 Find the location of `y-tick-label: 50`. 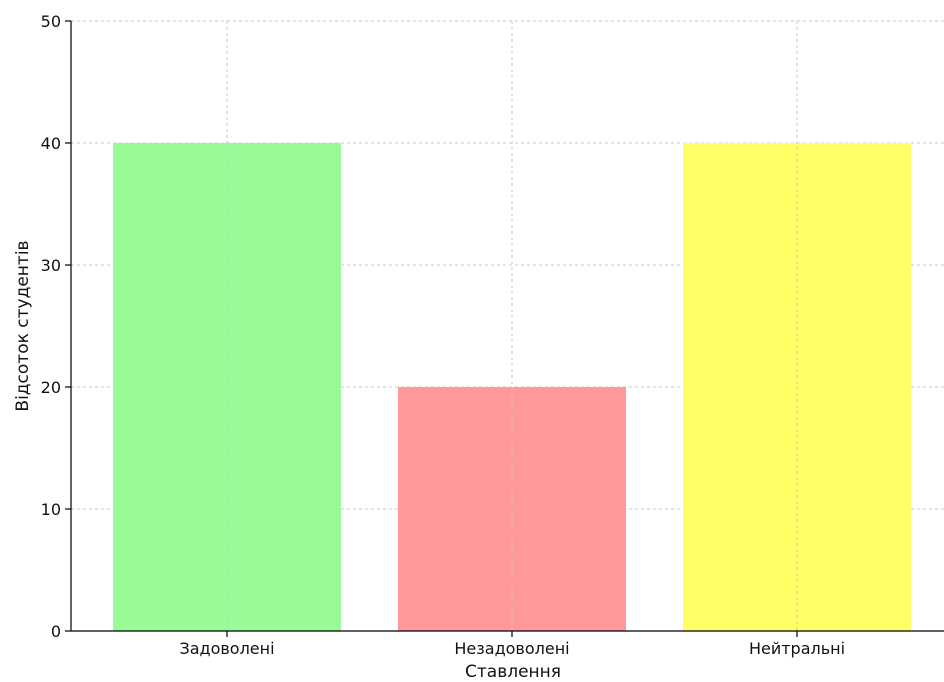

y-tick-label: 50 is located at coordinates (51, 21).